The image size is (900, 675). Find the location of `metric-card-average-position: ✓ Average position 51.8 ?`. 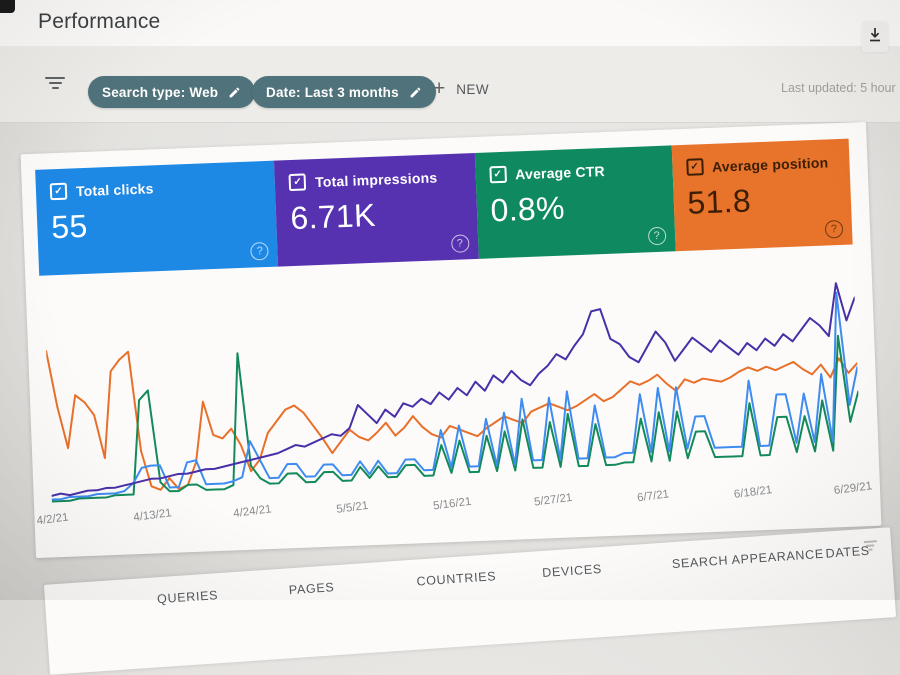

metric-card-average-position: ✓ Average position 51.8 ? is located at coordinates (762, 195).